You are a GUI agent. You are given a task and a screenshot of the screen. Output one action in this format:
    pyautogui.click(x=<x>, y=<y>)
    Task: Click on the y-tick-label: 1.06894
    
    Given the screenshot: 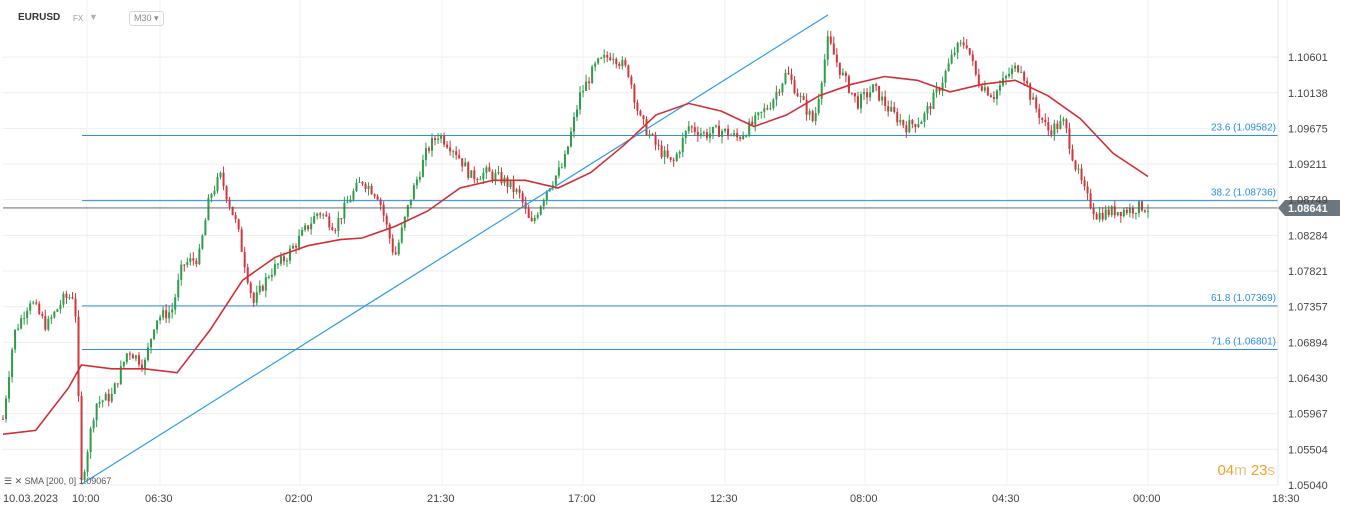 What is the action you would take?
    pyautogui.click(x=1308, y=343)
    